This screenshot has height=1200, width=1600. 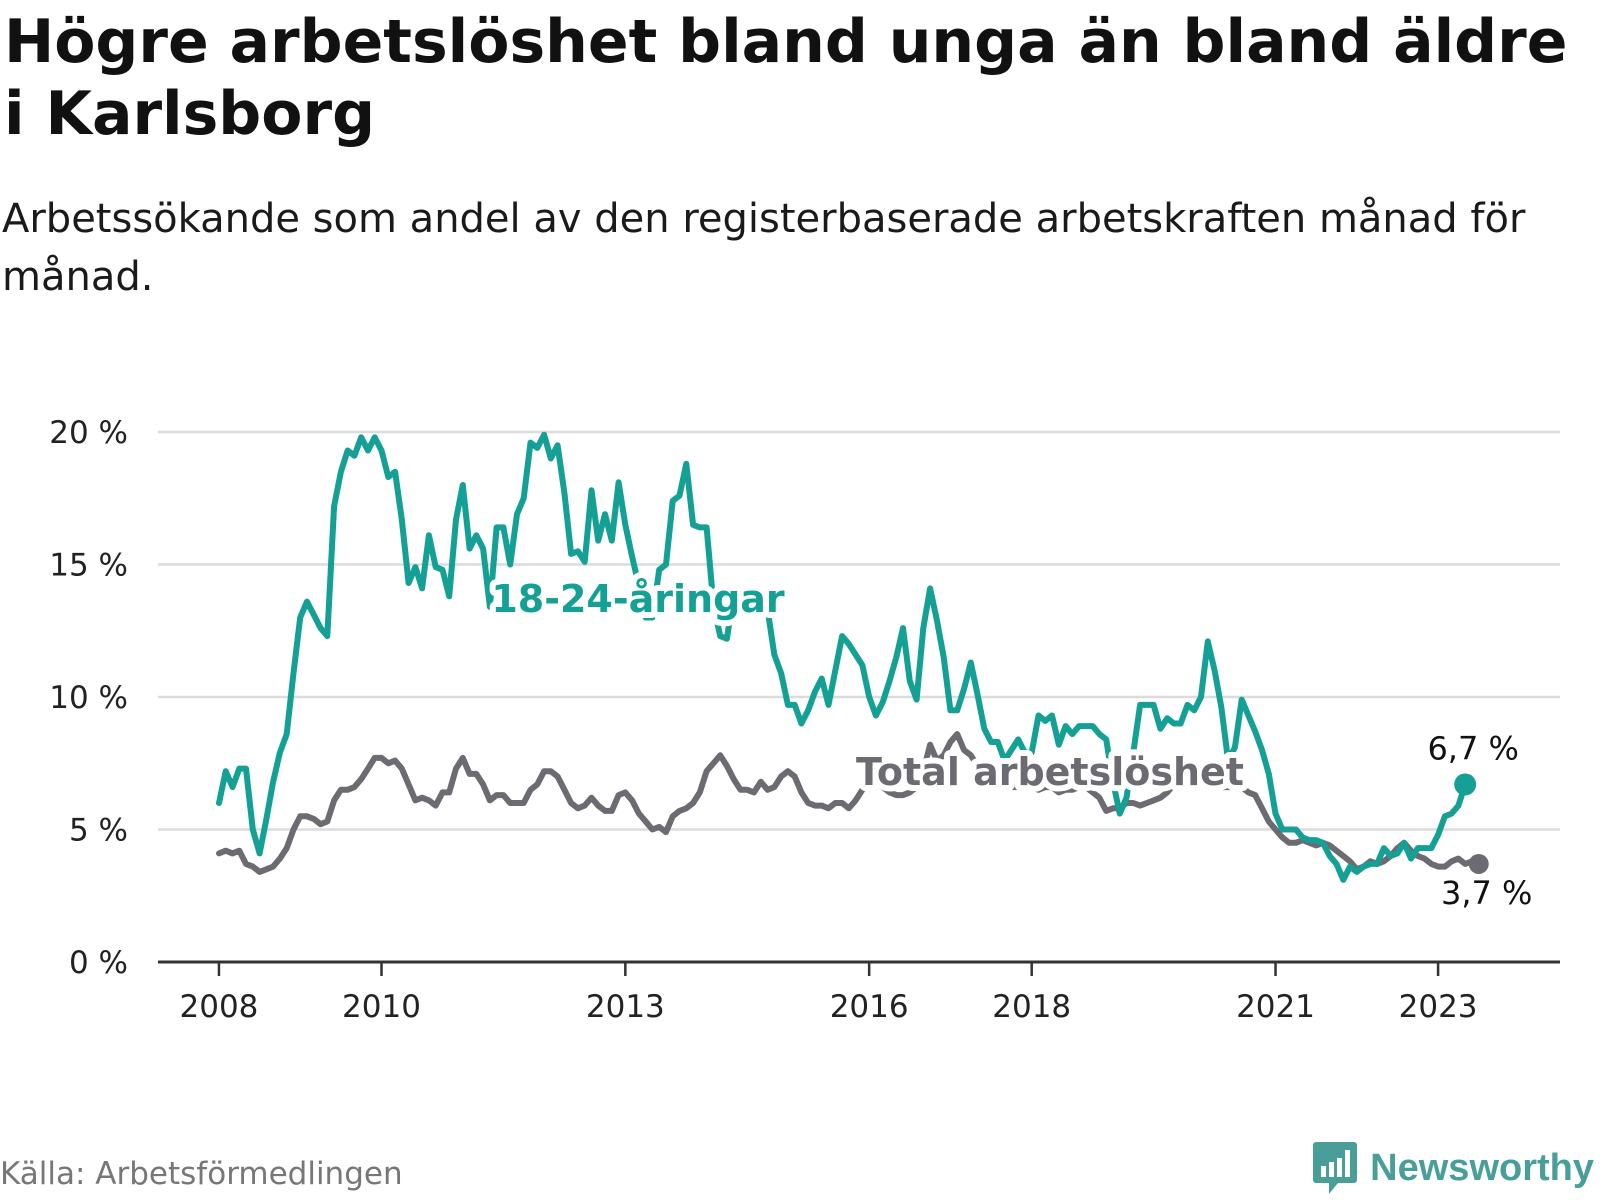 I want to click on y-tick-label: 10 %, so click(x=88, y=698).